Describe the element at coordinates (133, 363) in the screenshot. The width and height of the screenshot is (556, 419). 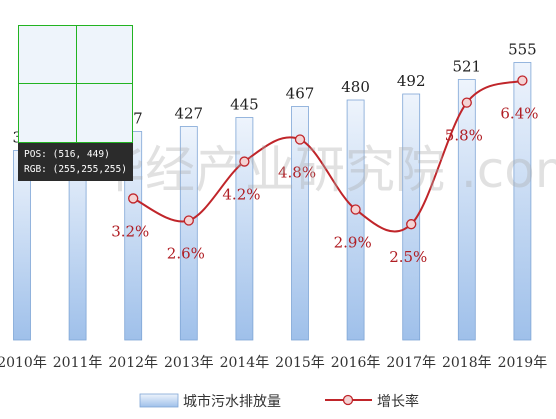
I see `x-tick-label: 2012年` at that location.